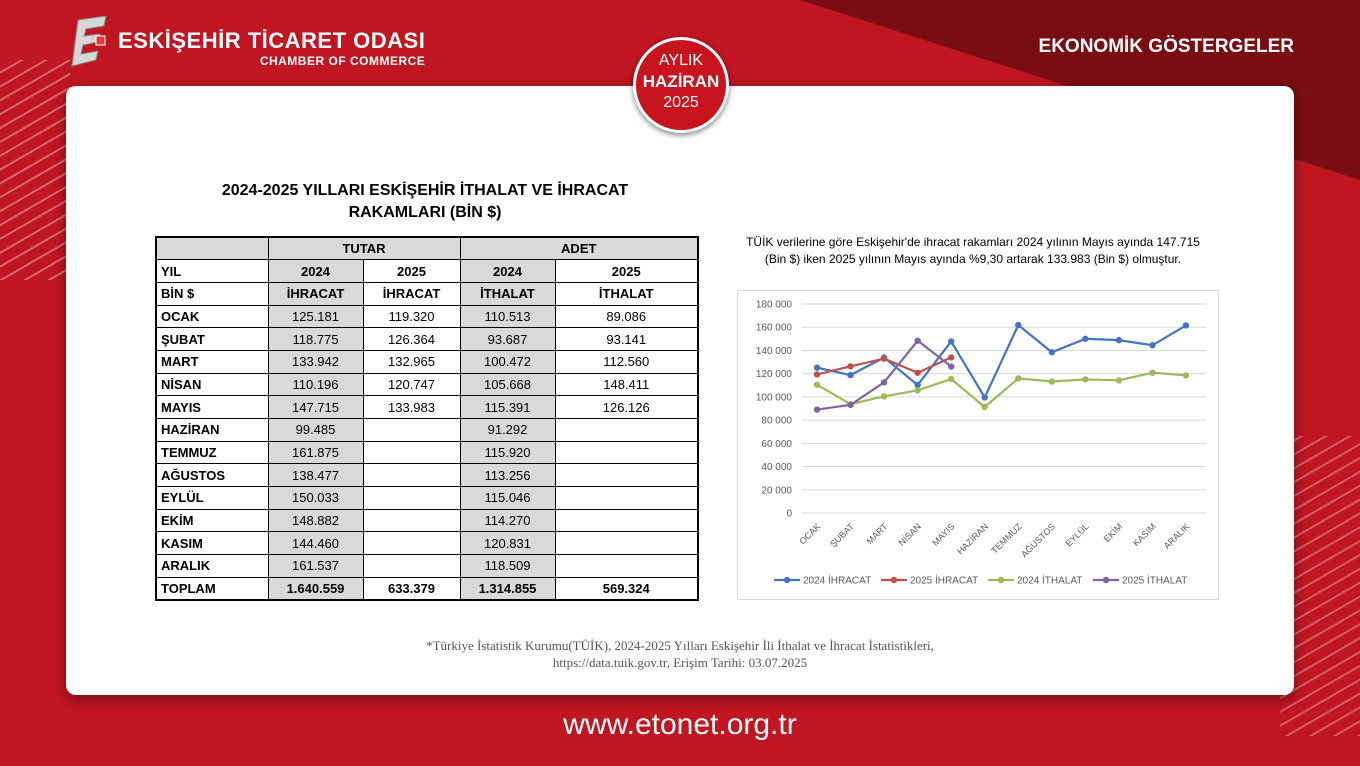 This screenshot has width=1360, height=766. I want to click on value-cell: 120.831, so click(507, 543).